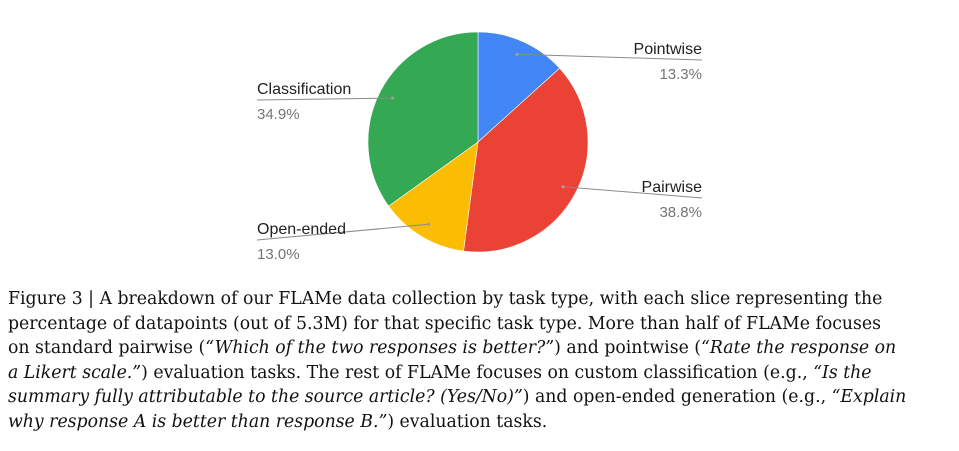  I want to click on slice-percent-classification: 34.9%, so click(278, 114).